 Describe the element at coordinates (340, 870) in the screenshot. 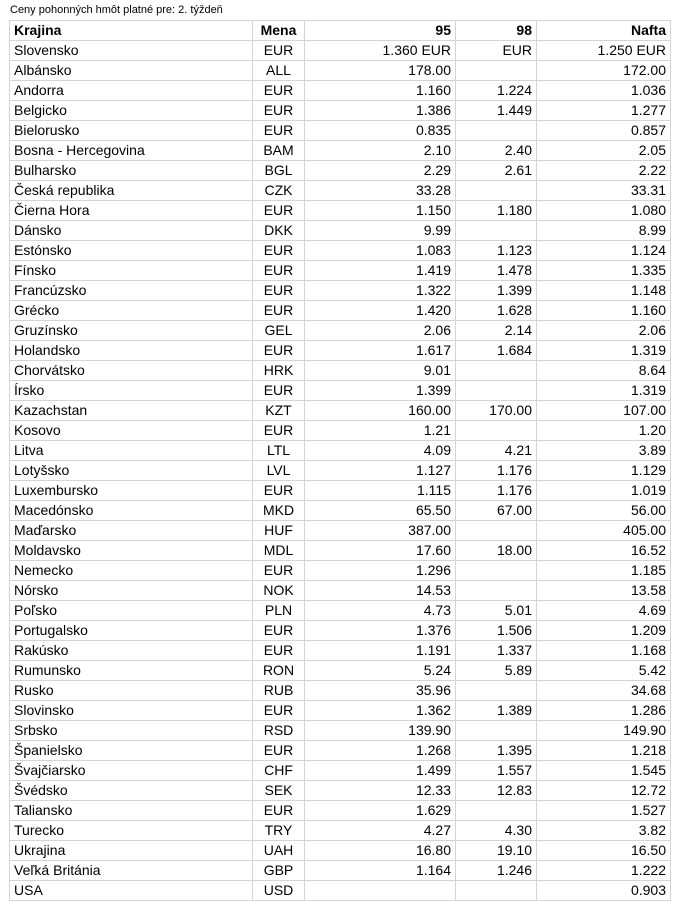

I see `table-row: Veľká Británia GBP 1.164 1.246 1.222` at that location.